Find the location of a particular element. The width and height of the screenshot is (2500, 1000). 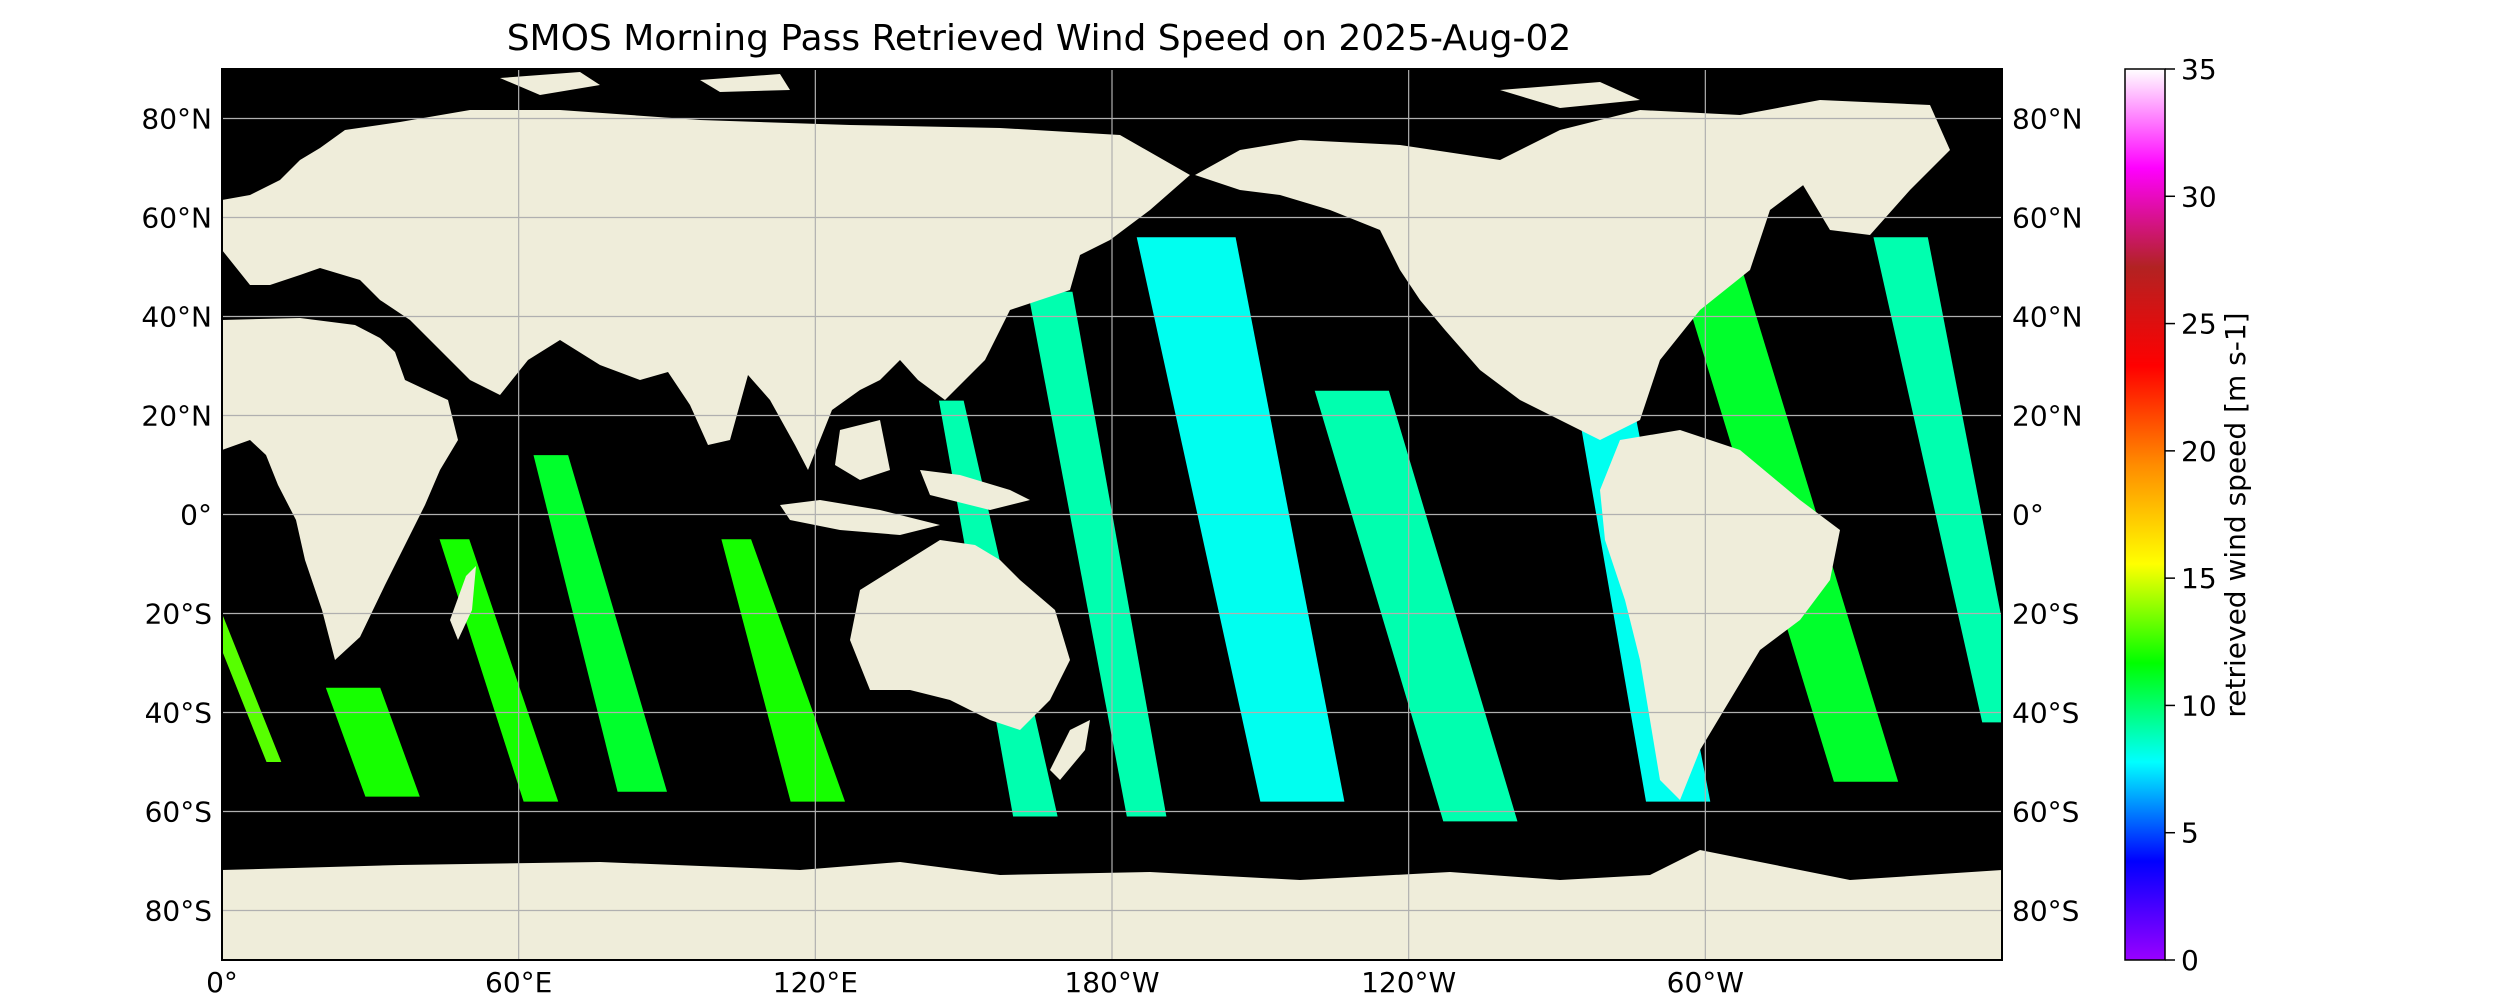

land-arctic-islands is located at coordinates (1070, 90).